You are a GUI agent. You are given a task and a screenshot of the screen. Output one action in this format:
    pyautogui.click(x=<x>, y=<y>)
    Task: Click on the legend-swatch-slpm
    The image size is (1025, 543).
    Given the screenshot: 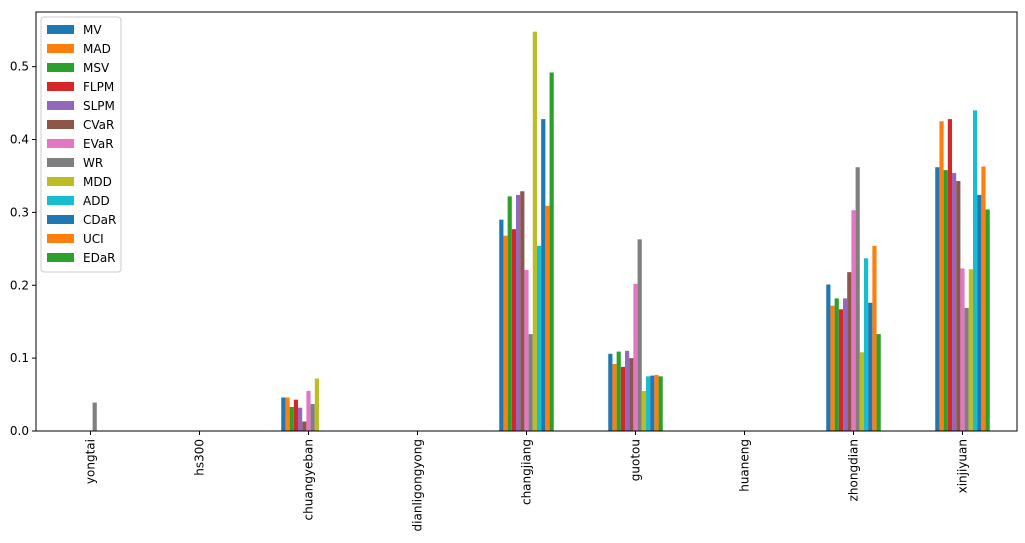 What is the action you would take?
    pyautogui.click(x=60, y=105)
    